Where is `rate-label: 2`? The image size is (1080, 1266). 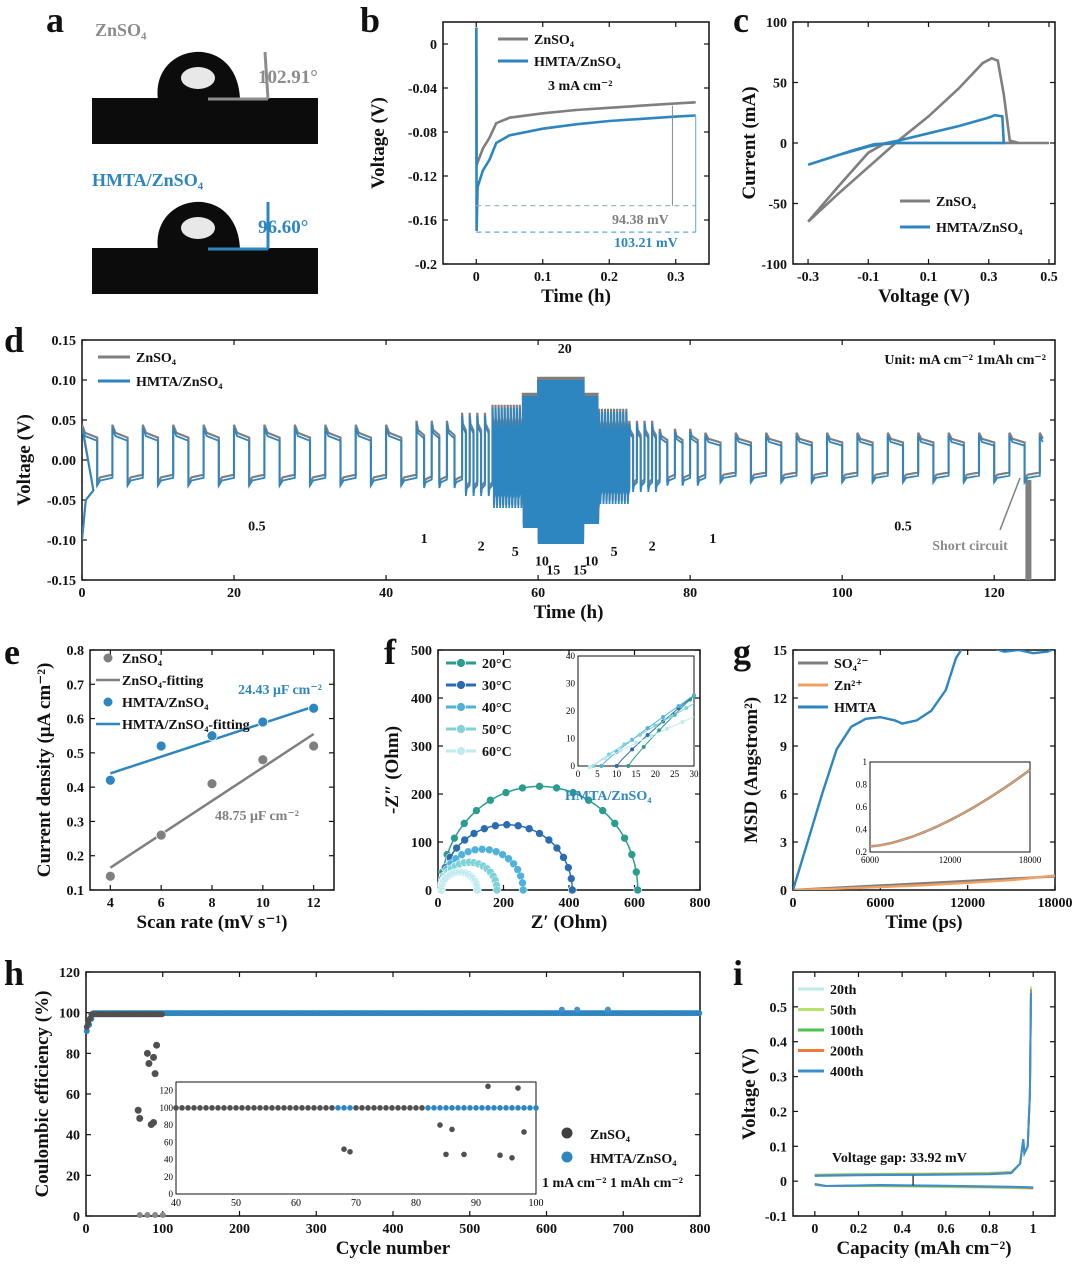 rate-label: 2 is located at coordinates (481, 546).